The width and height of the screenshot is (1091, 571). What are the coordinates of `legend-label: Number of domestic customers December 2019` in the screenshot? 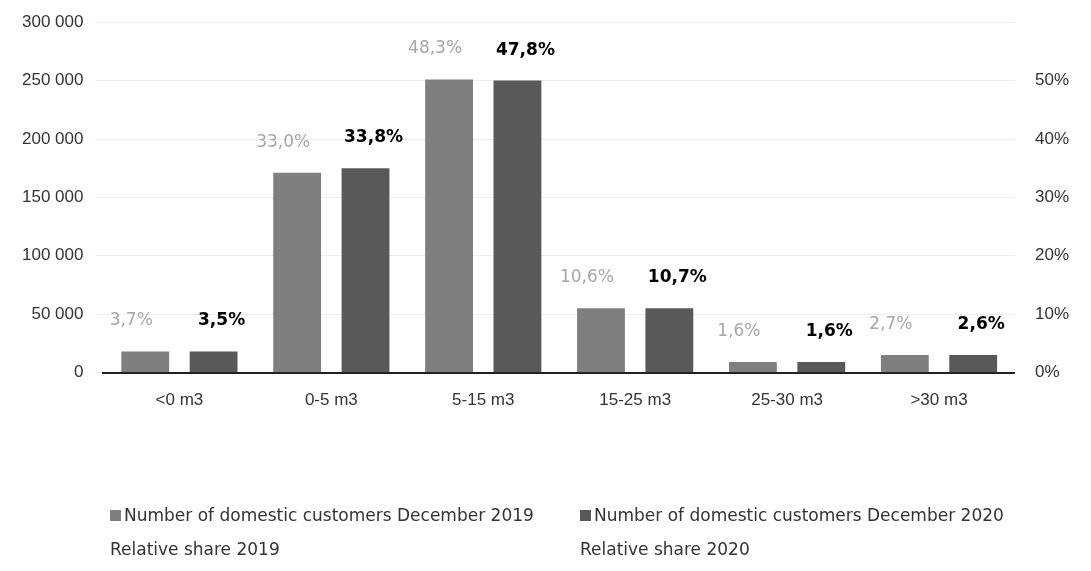 It's located at (329, 515).